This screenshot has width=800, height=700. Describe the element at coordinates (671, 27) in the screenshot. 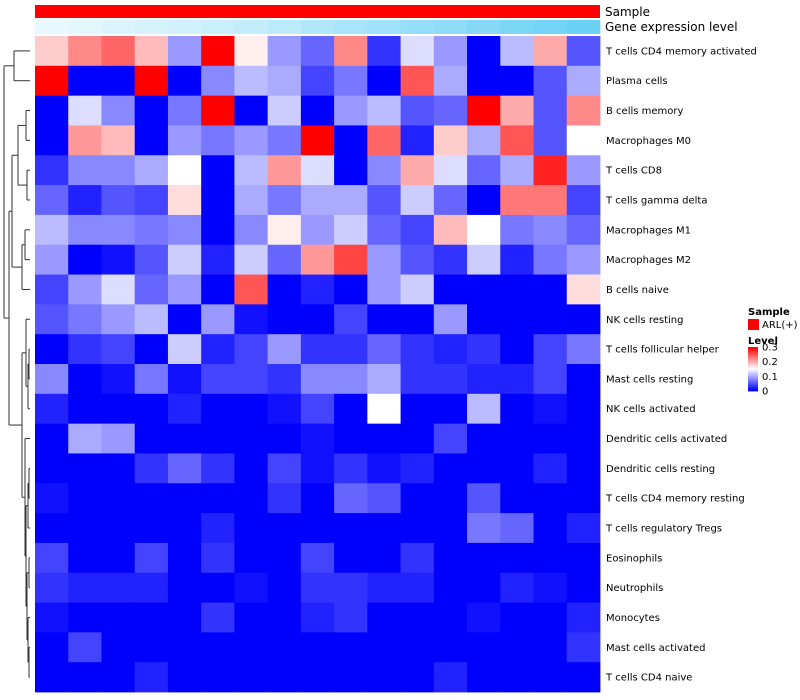

I see `gene-annotation-label: Gene expression level` at that location.